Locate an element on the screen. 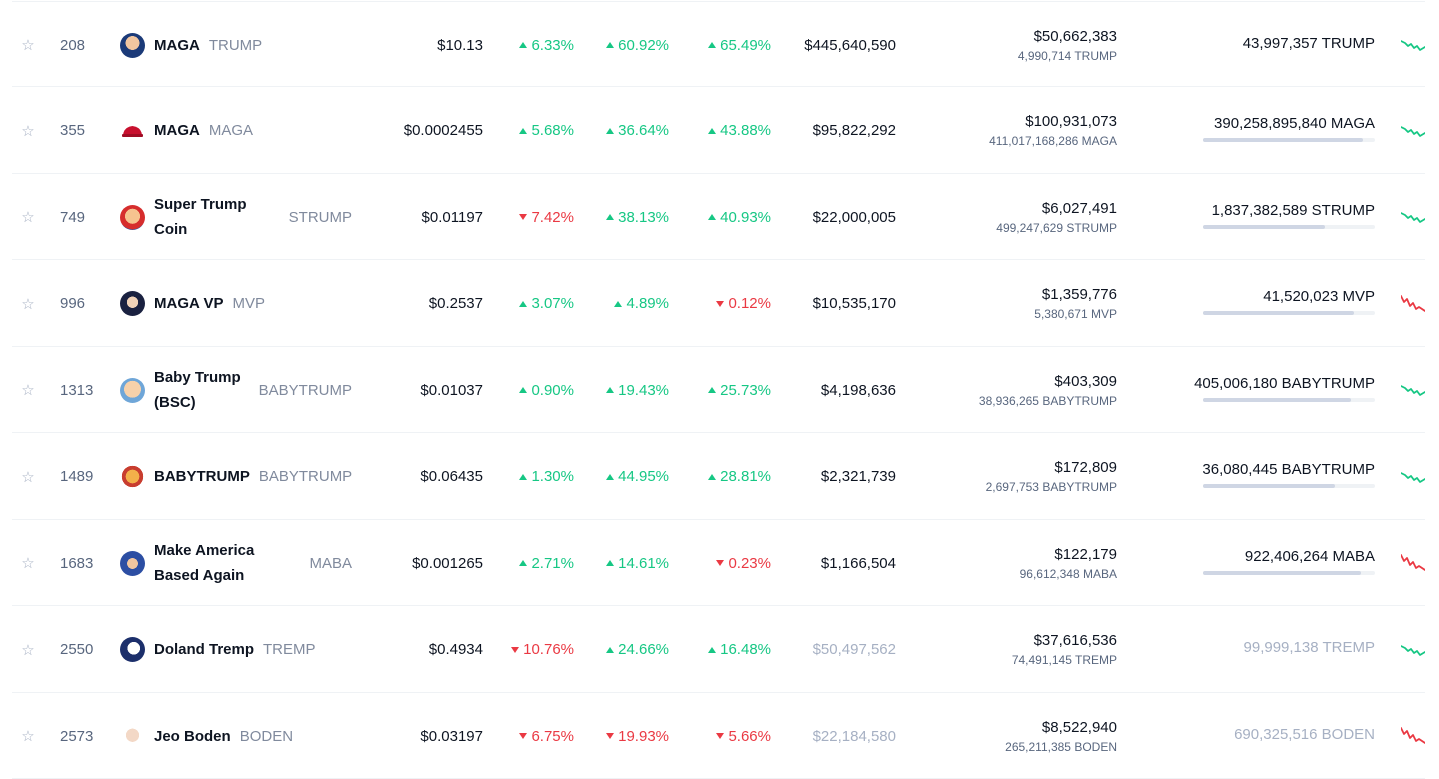 This screenshot has height=779, width=1439. change-7d: 5.66% is located at coordinates (743, 736).